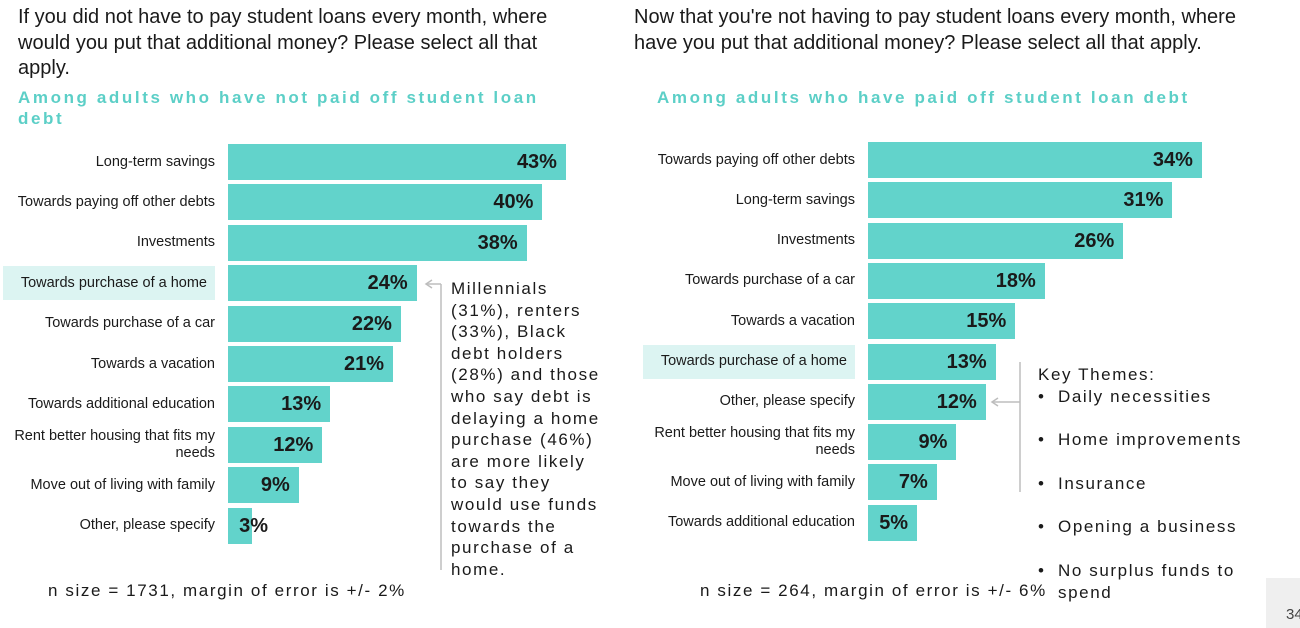 This screenshot has height=628, width=1300. I want to click on footnote: n size = 264, margin of error is +/- 6%, so click(873, 590).